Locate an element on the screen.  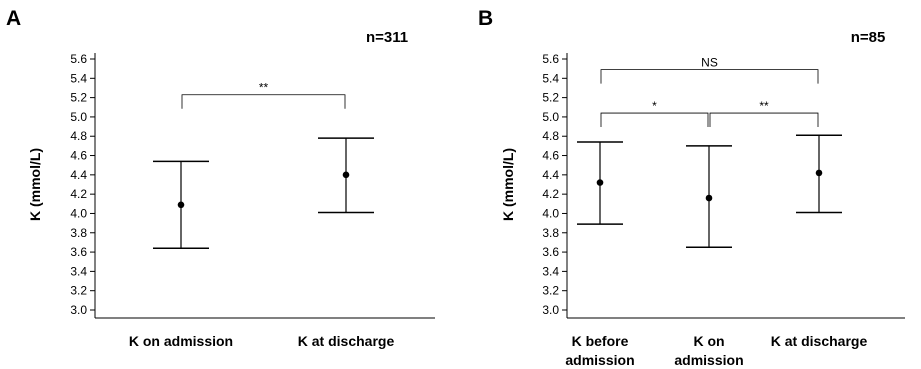
panel-label: B is located at coordinates (485, 18).